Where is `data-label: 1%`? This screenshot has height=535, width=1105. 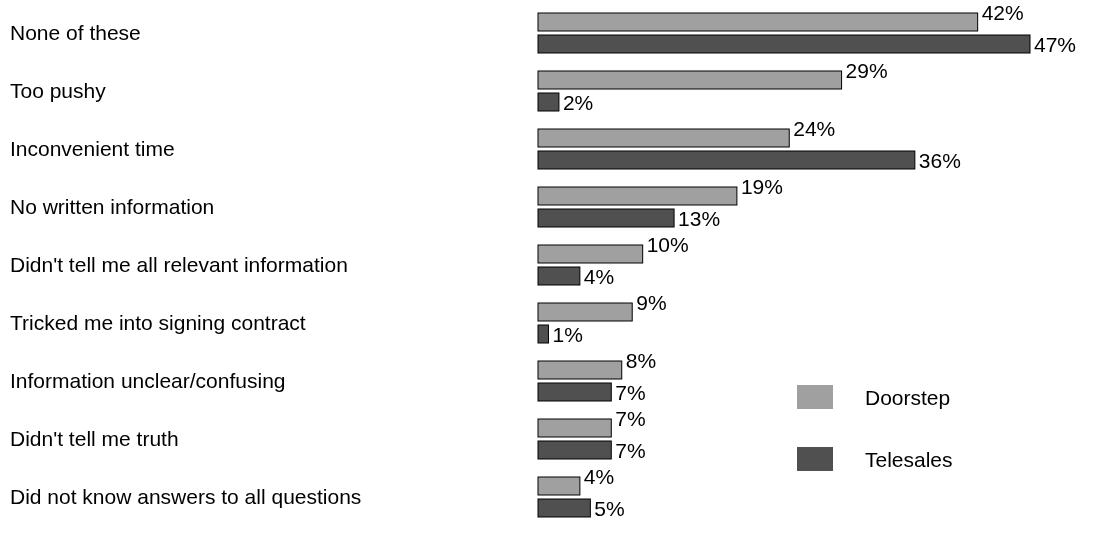
data-label: 1% is located at coordinates (567, 334).